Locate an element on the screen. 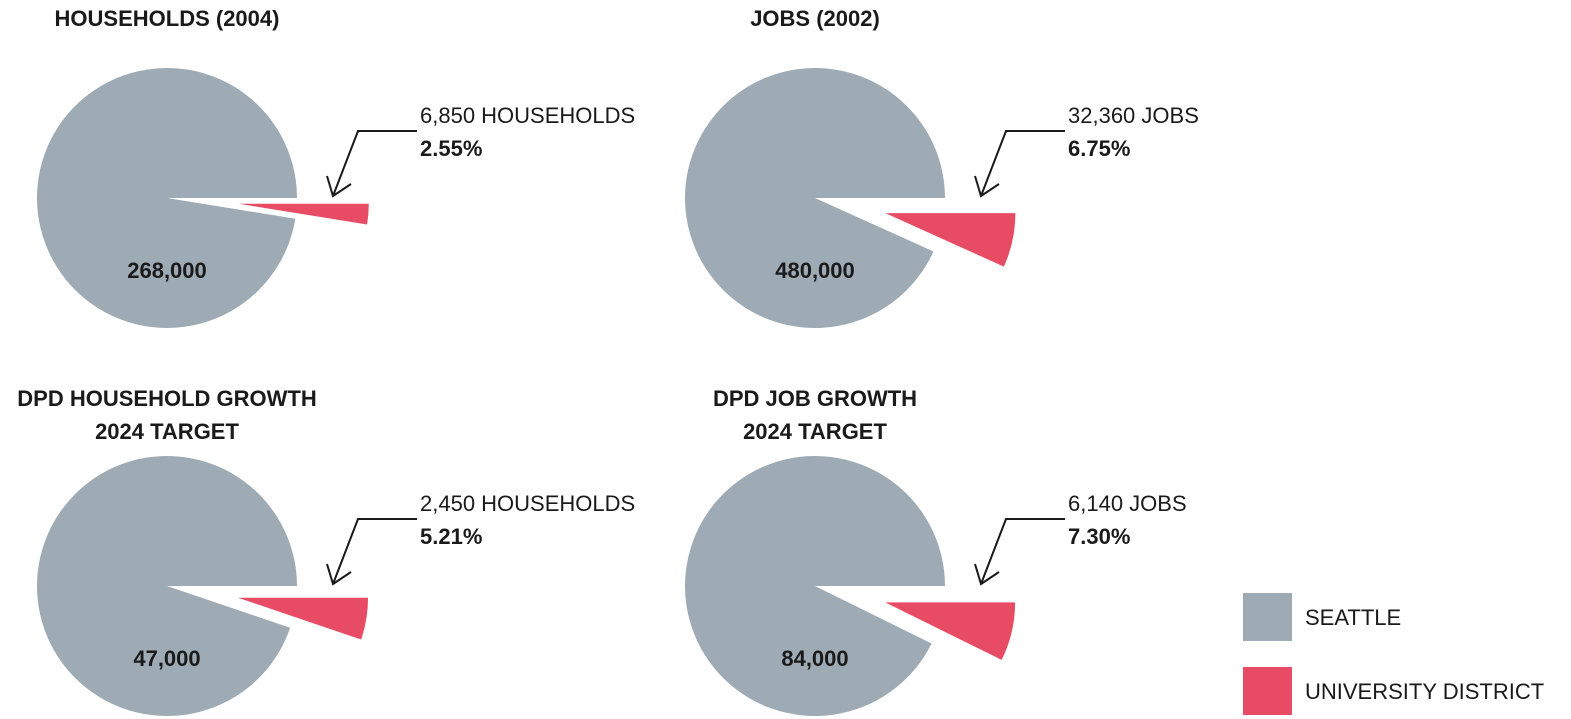 The height and width of the screenshot is (719, 1571). share-label: 5.21% is located at coordinates (451, 536).